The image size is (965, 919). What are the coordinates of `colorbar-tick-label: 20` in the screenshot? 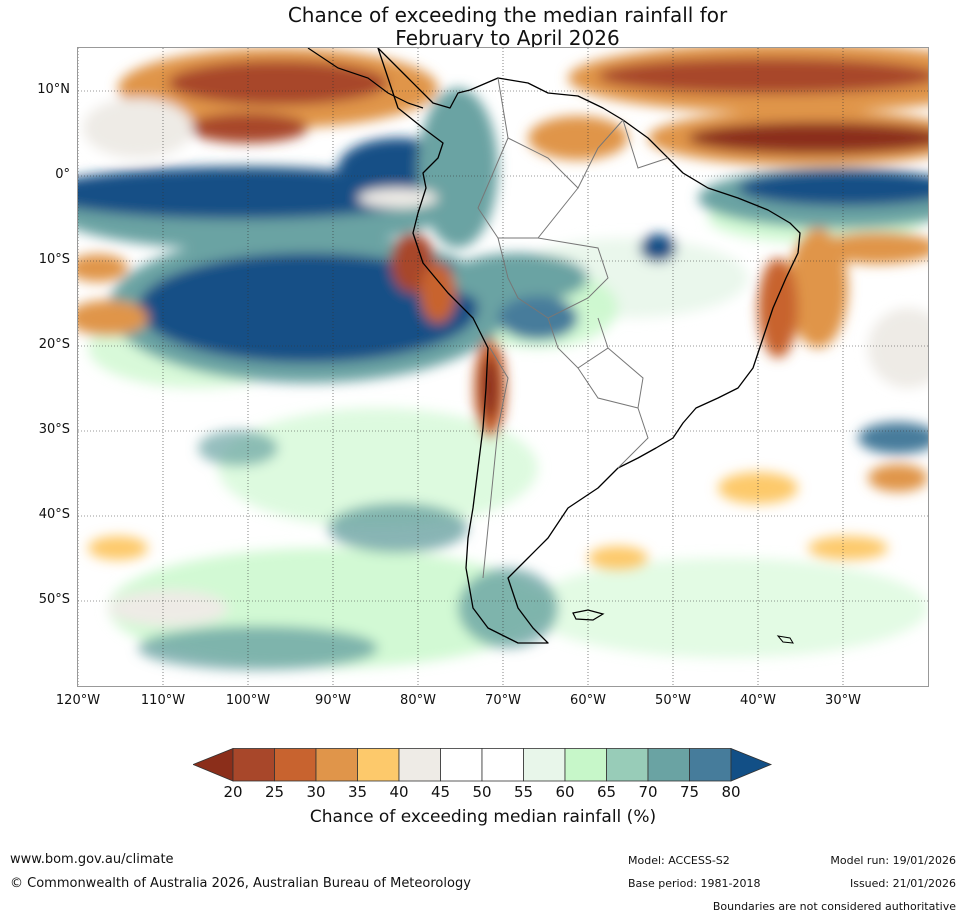 It's located at (233, 792).